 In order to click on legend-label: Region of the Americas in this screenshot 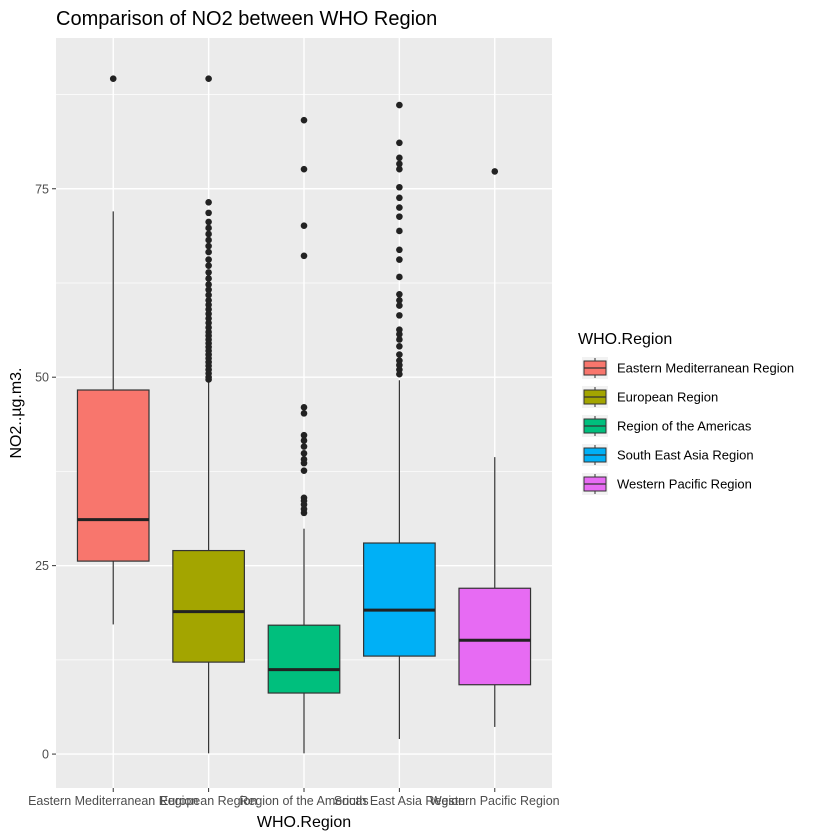, I will do `click(684, 426)`.